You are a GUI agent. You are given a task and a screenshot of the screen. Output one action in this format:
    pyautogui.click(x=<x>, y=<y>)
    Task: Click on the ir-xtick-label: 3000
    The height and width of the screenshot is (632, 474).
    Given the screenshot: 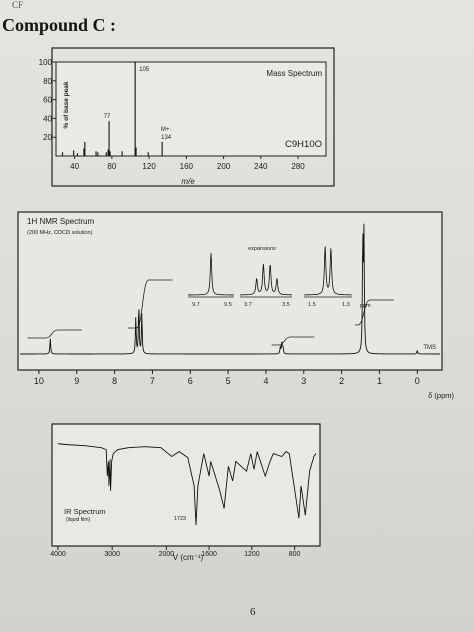 What is the action you would take?
    pyautogui.click(x=112, y=554)
    